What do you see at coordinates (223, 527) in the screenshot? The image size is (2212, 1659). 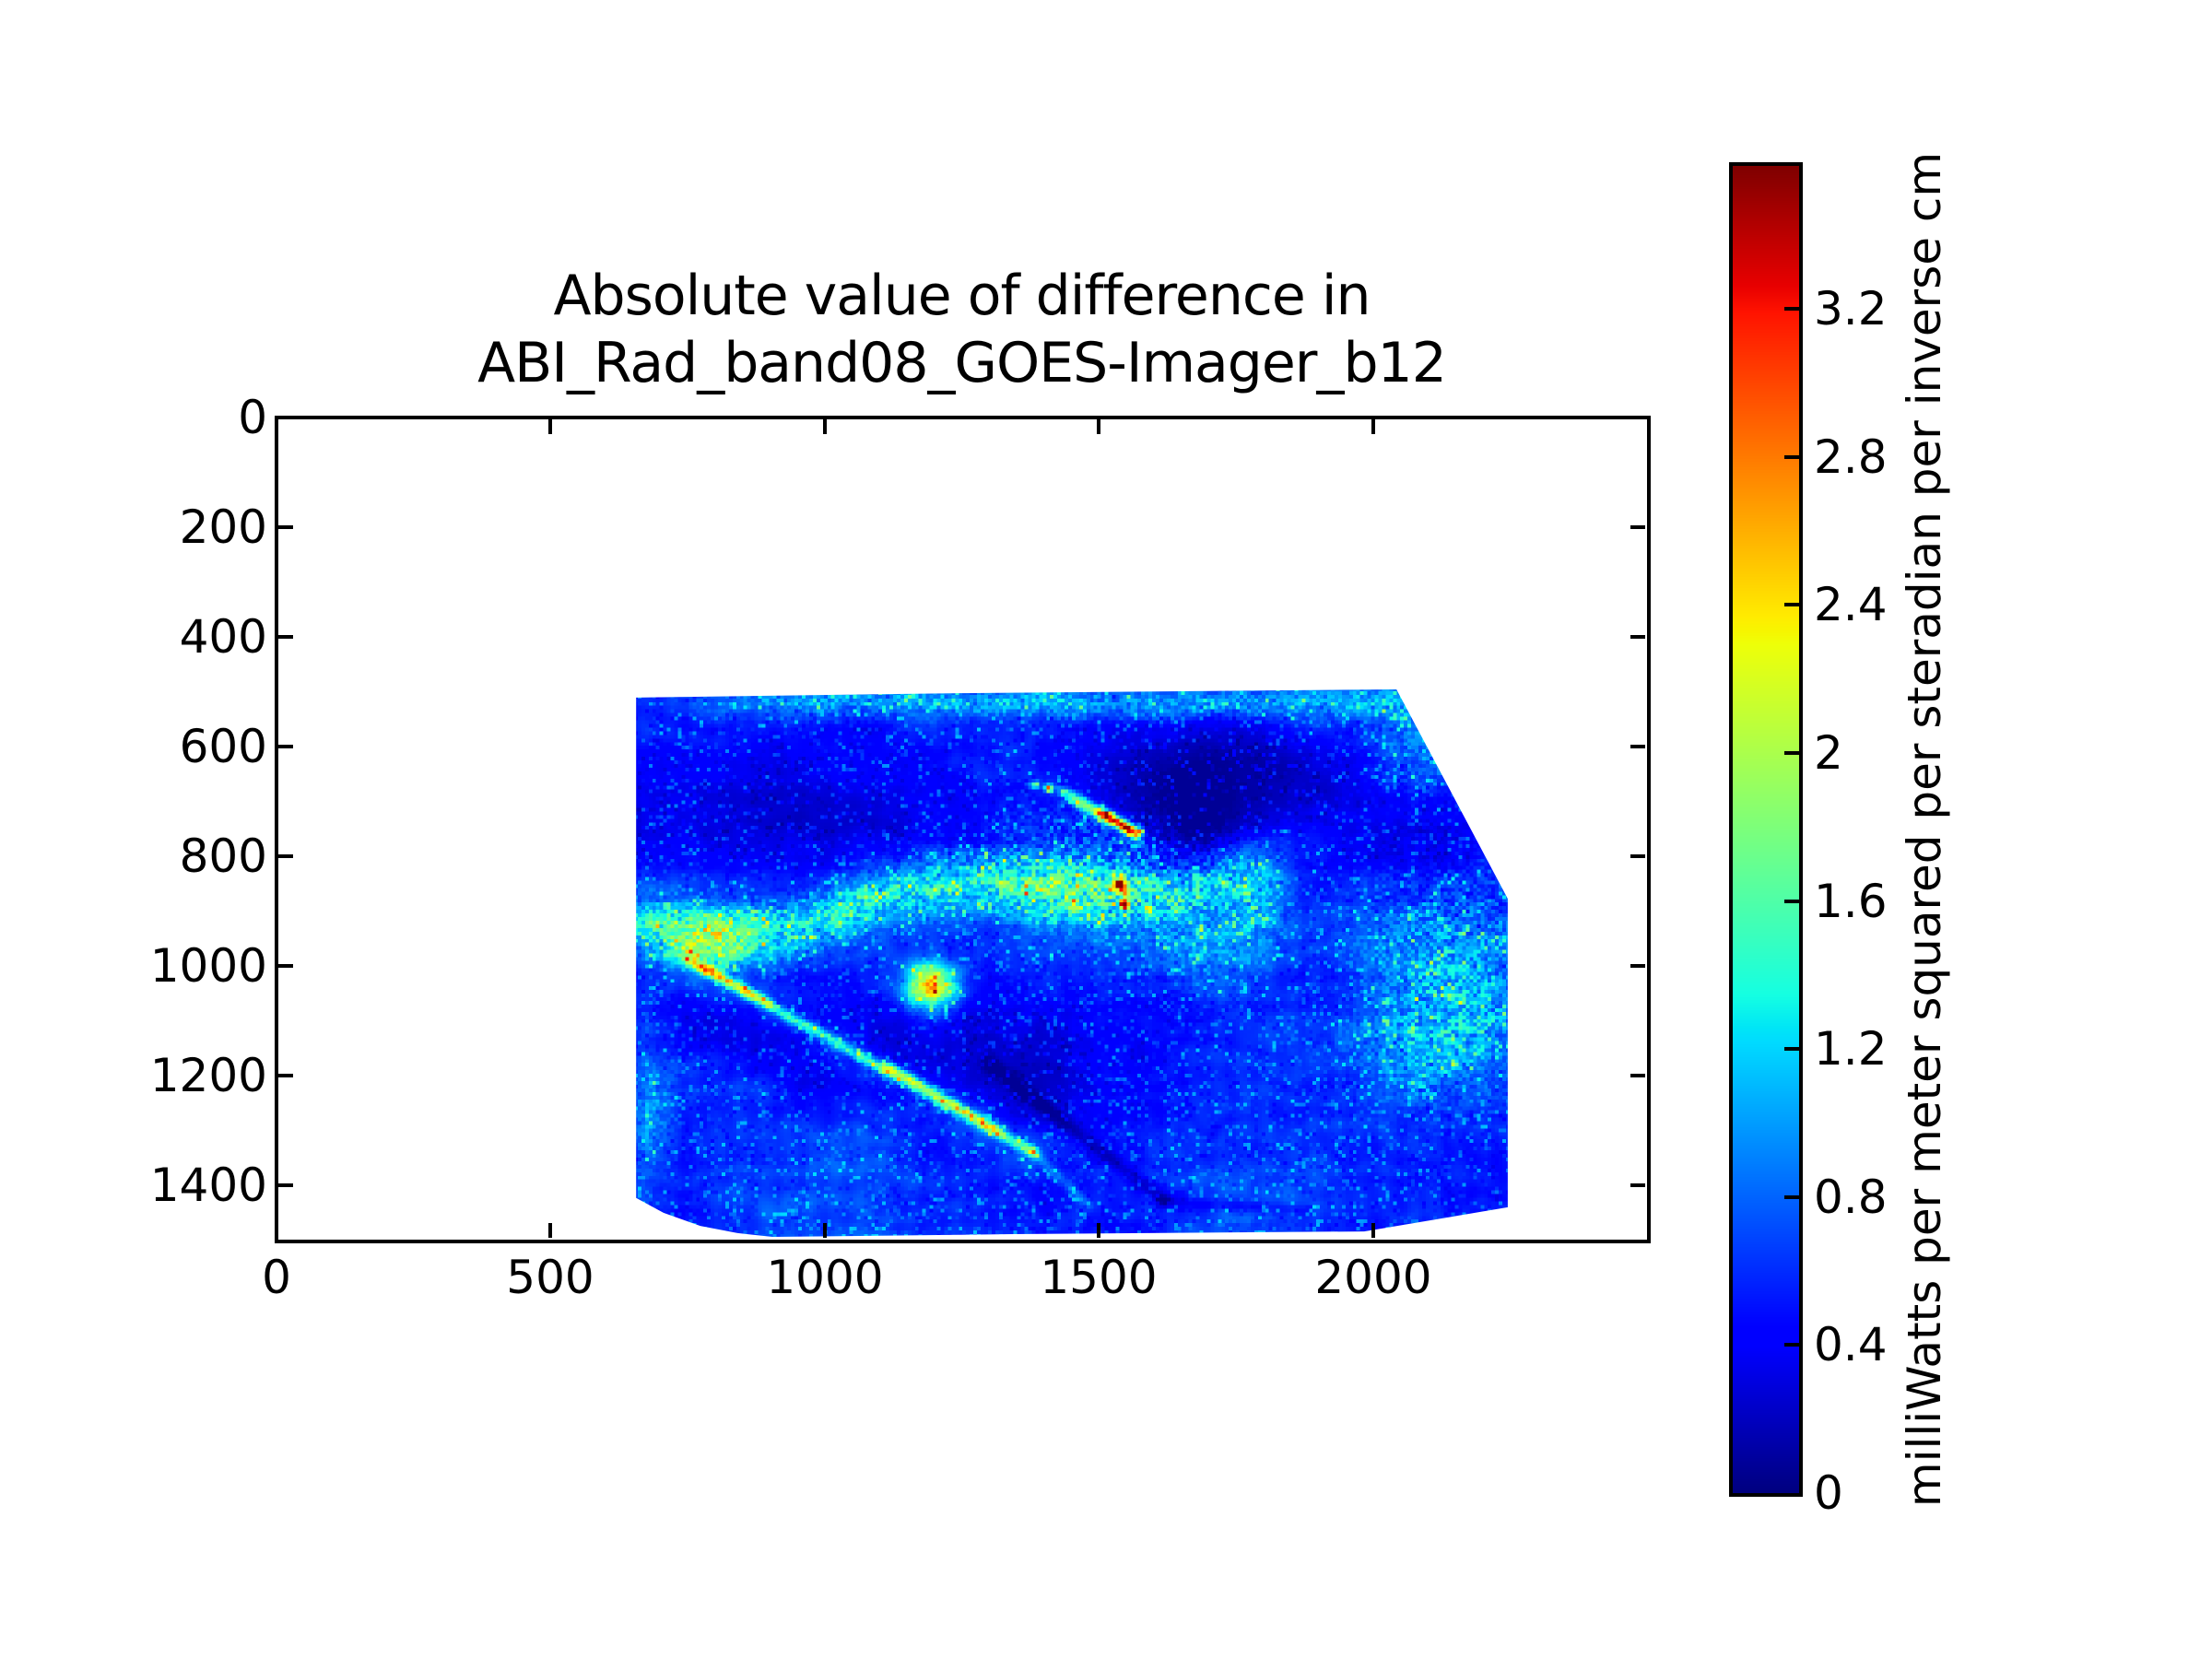 I see `y-tick-label-200: 200` at bounding box center [223, 527].